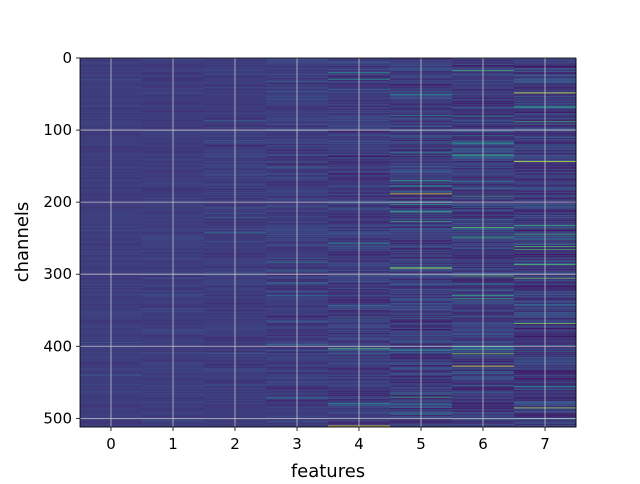 The width and height of the screenshot is (640, 484). Describe the element at coordinates (61, 238) in the screenshot. I see `y-axis-ticks: 0 100 200 300 400 500` at that location.